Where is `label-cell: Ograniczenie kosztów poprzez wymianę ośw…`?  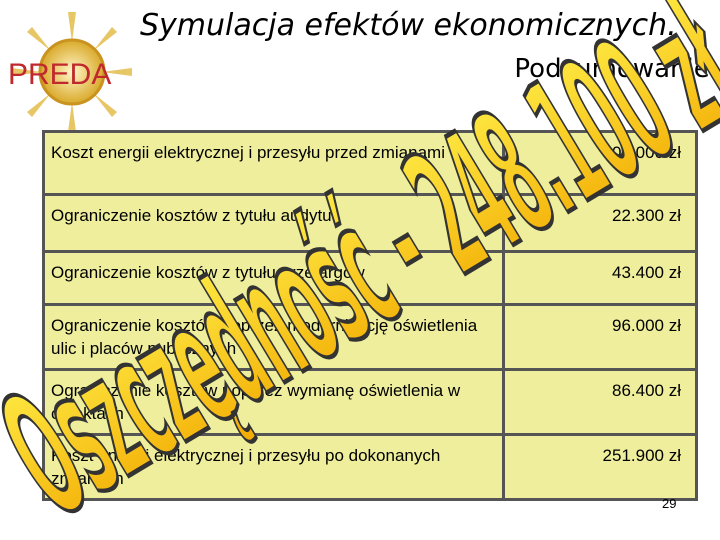
label-cell: Ograniczenie kosztów poprzez wymianę ośw… is located at coordinates (273, 402).